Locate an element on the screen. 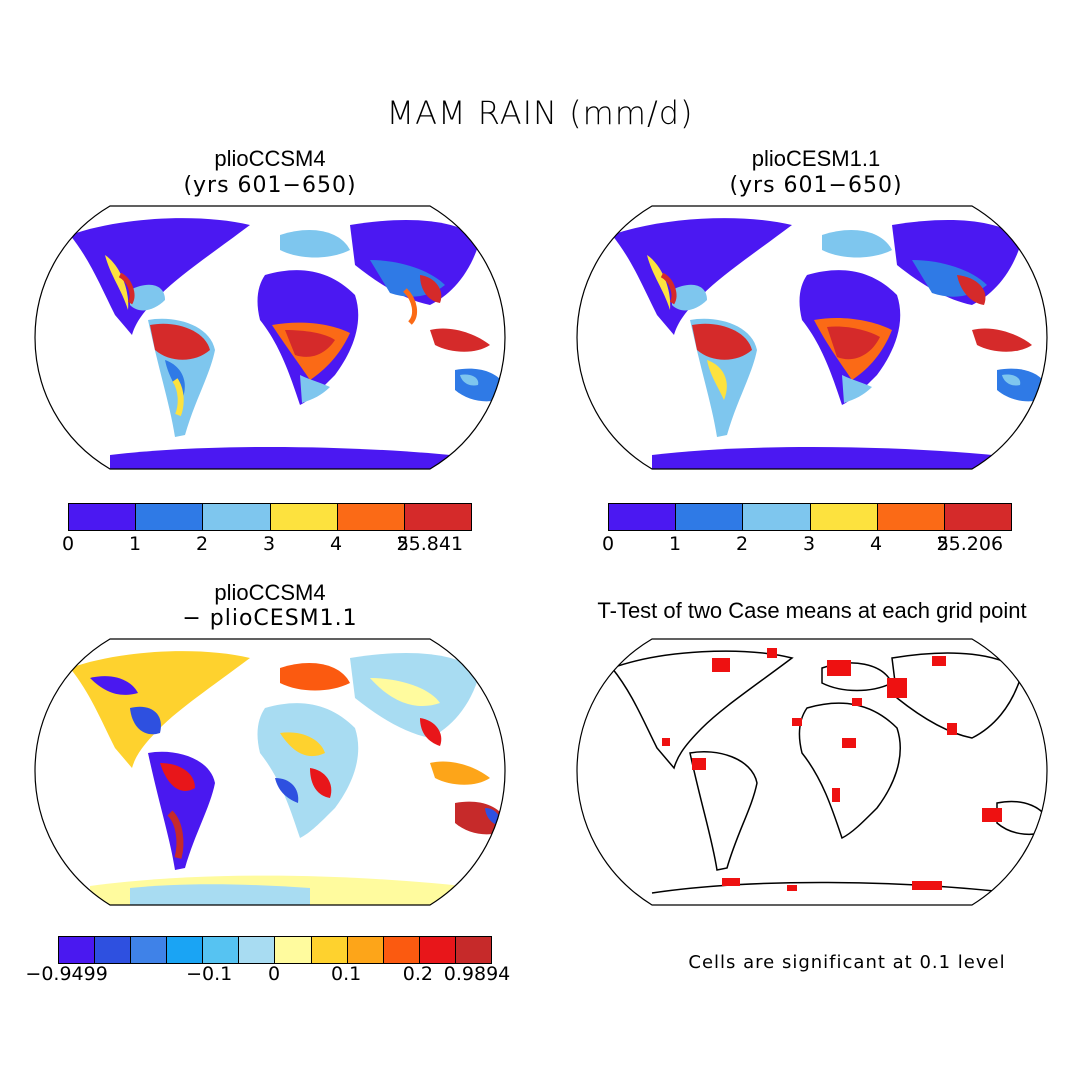 Image resolution: width=1080 pixels, height=1080 pixels. figure-title: MAM RAIN (mm/d) is located at coordinates (540, 113).